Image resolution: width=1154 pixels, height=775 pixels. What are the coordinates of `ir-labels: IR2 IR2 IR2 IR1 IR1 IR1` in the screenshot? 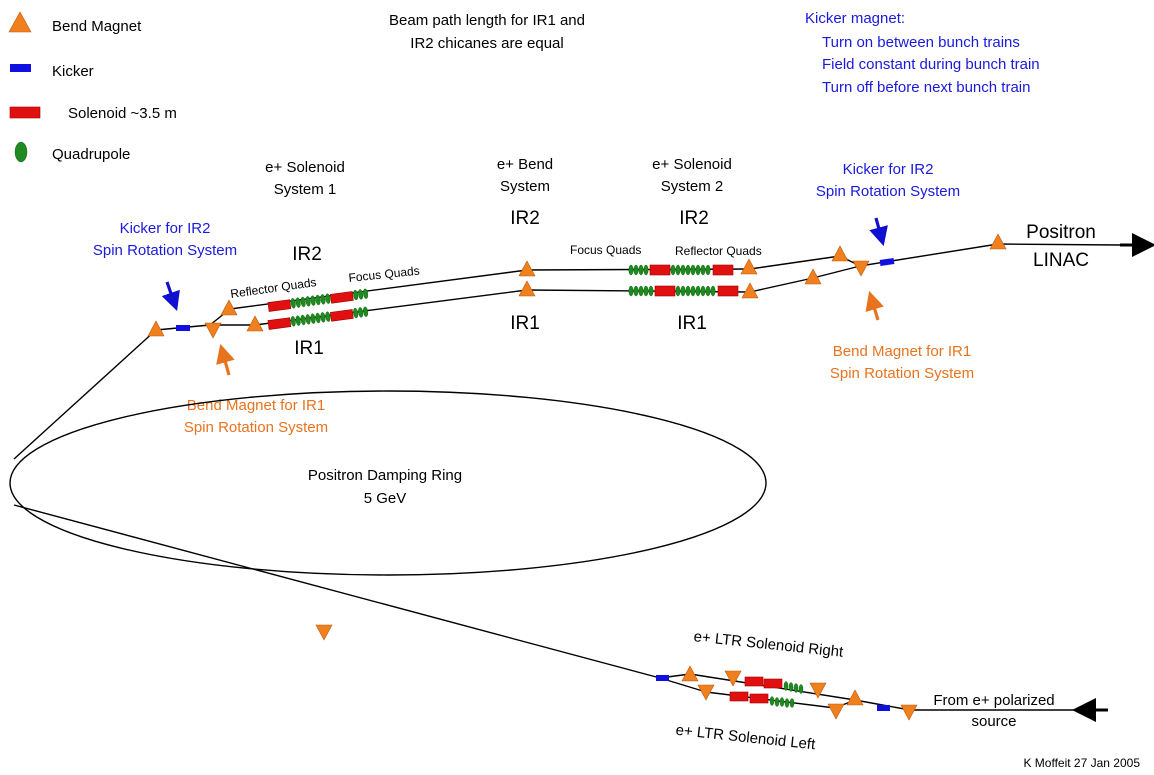 It's located at (500, 283).